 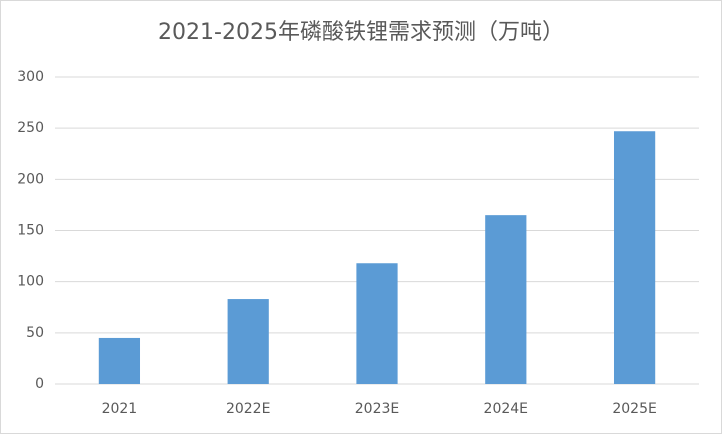 I want to click on x-tick-label: 2024E, so click(x=506, y=409).